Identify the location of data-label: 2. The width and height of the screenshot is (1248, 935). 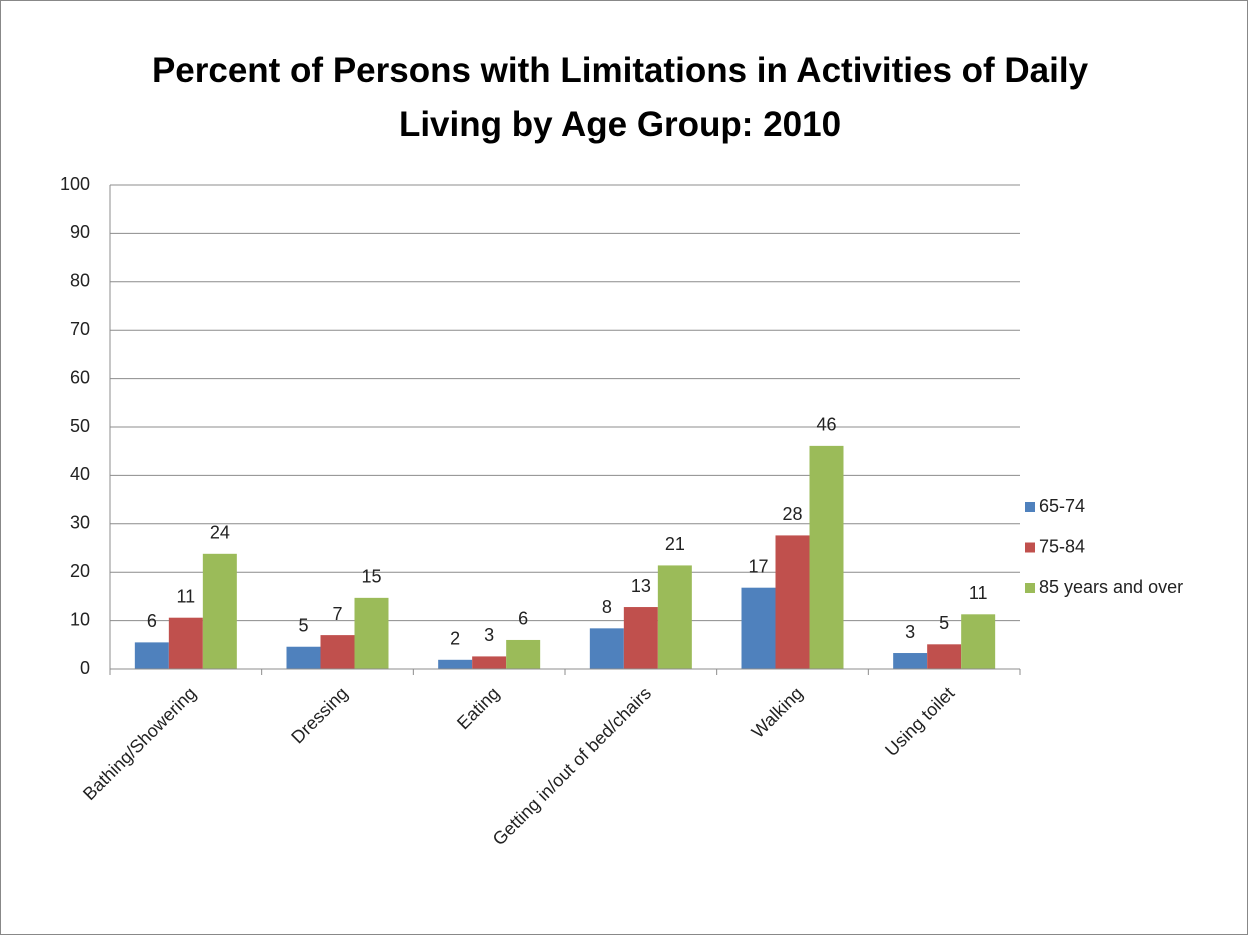
(455, 639).